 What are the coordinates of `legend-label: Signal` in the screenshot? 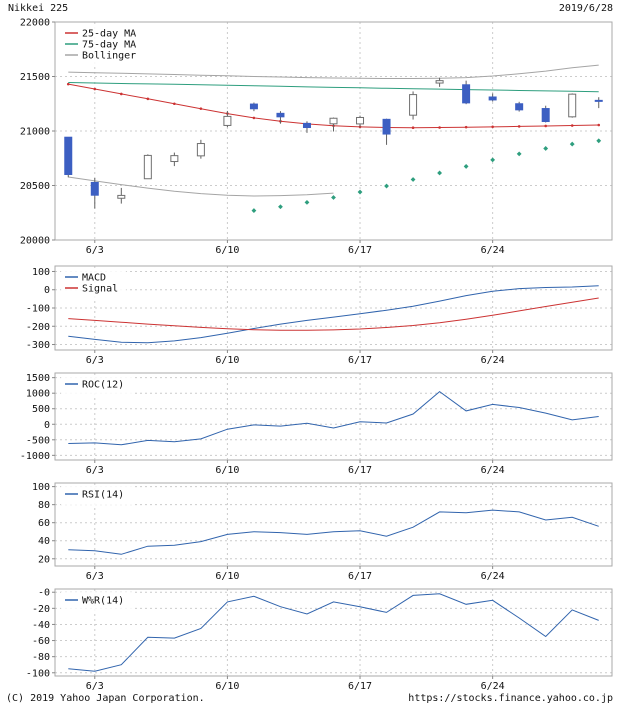 It's located at (100, 289).